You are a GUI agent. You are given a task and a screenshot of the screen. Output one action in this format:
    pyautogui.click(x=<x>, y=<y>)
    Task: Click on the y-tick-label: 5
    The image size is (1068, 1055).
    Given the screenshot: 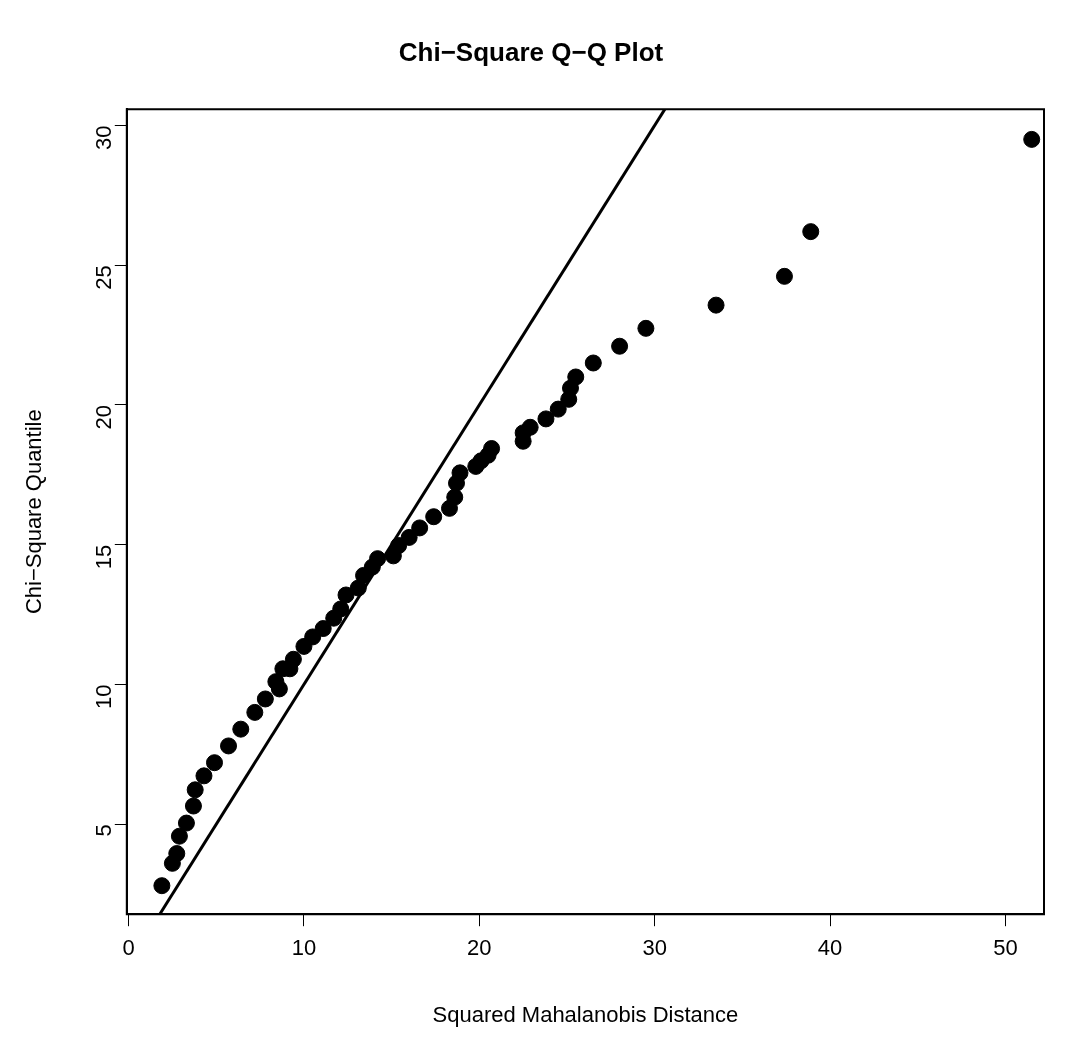 What is the action you would take?
    pyautogui.click(x=103, y=830)
    